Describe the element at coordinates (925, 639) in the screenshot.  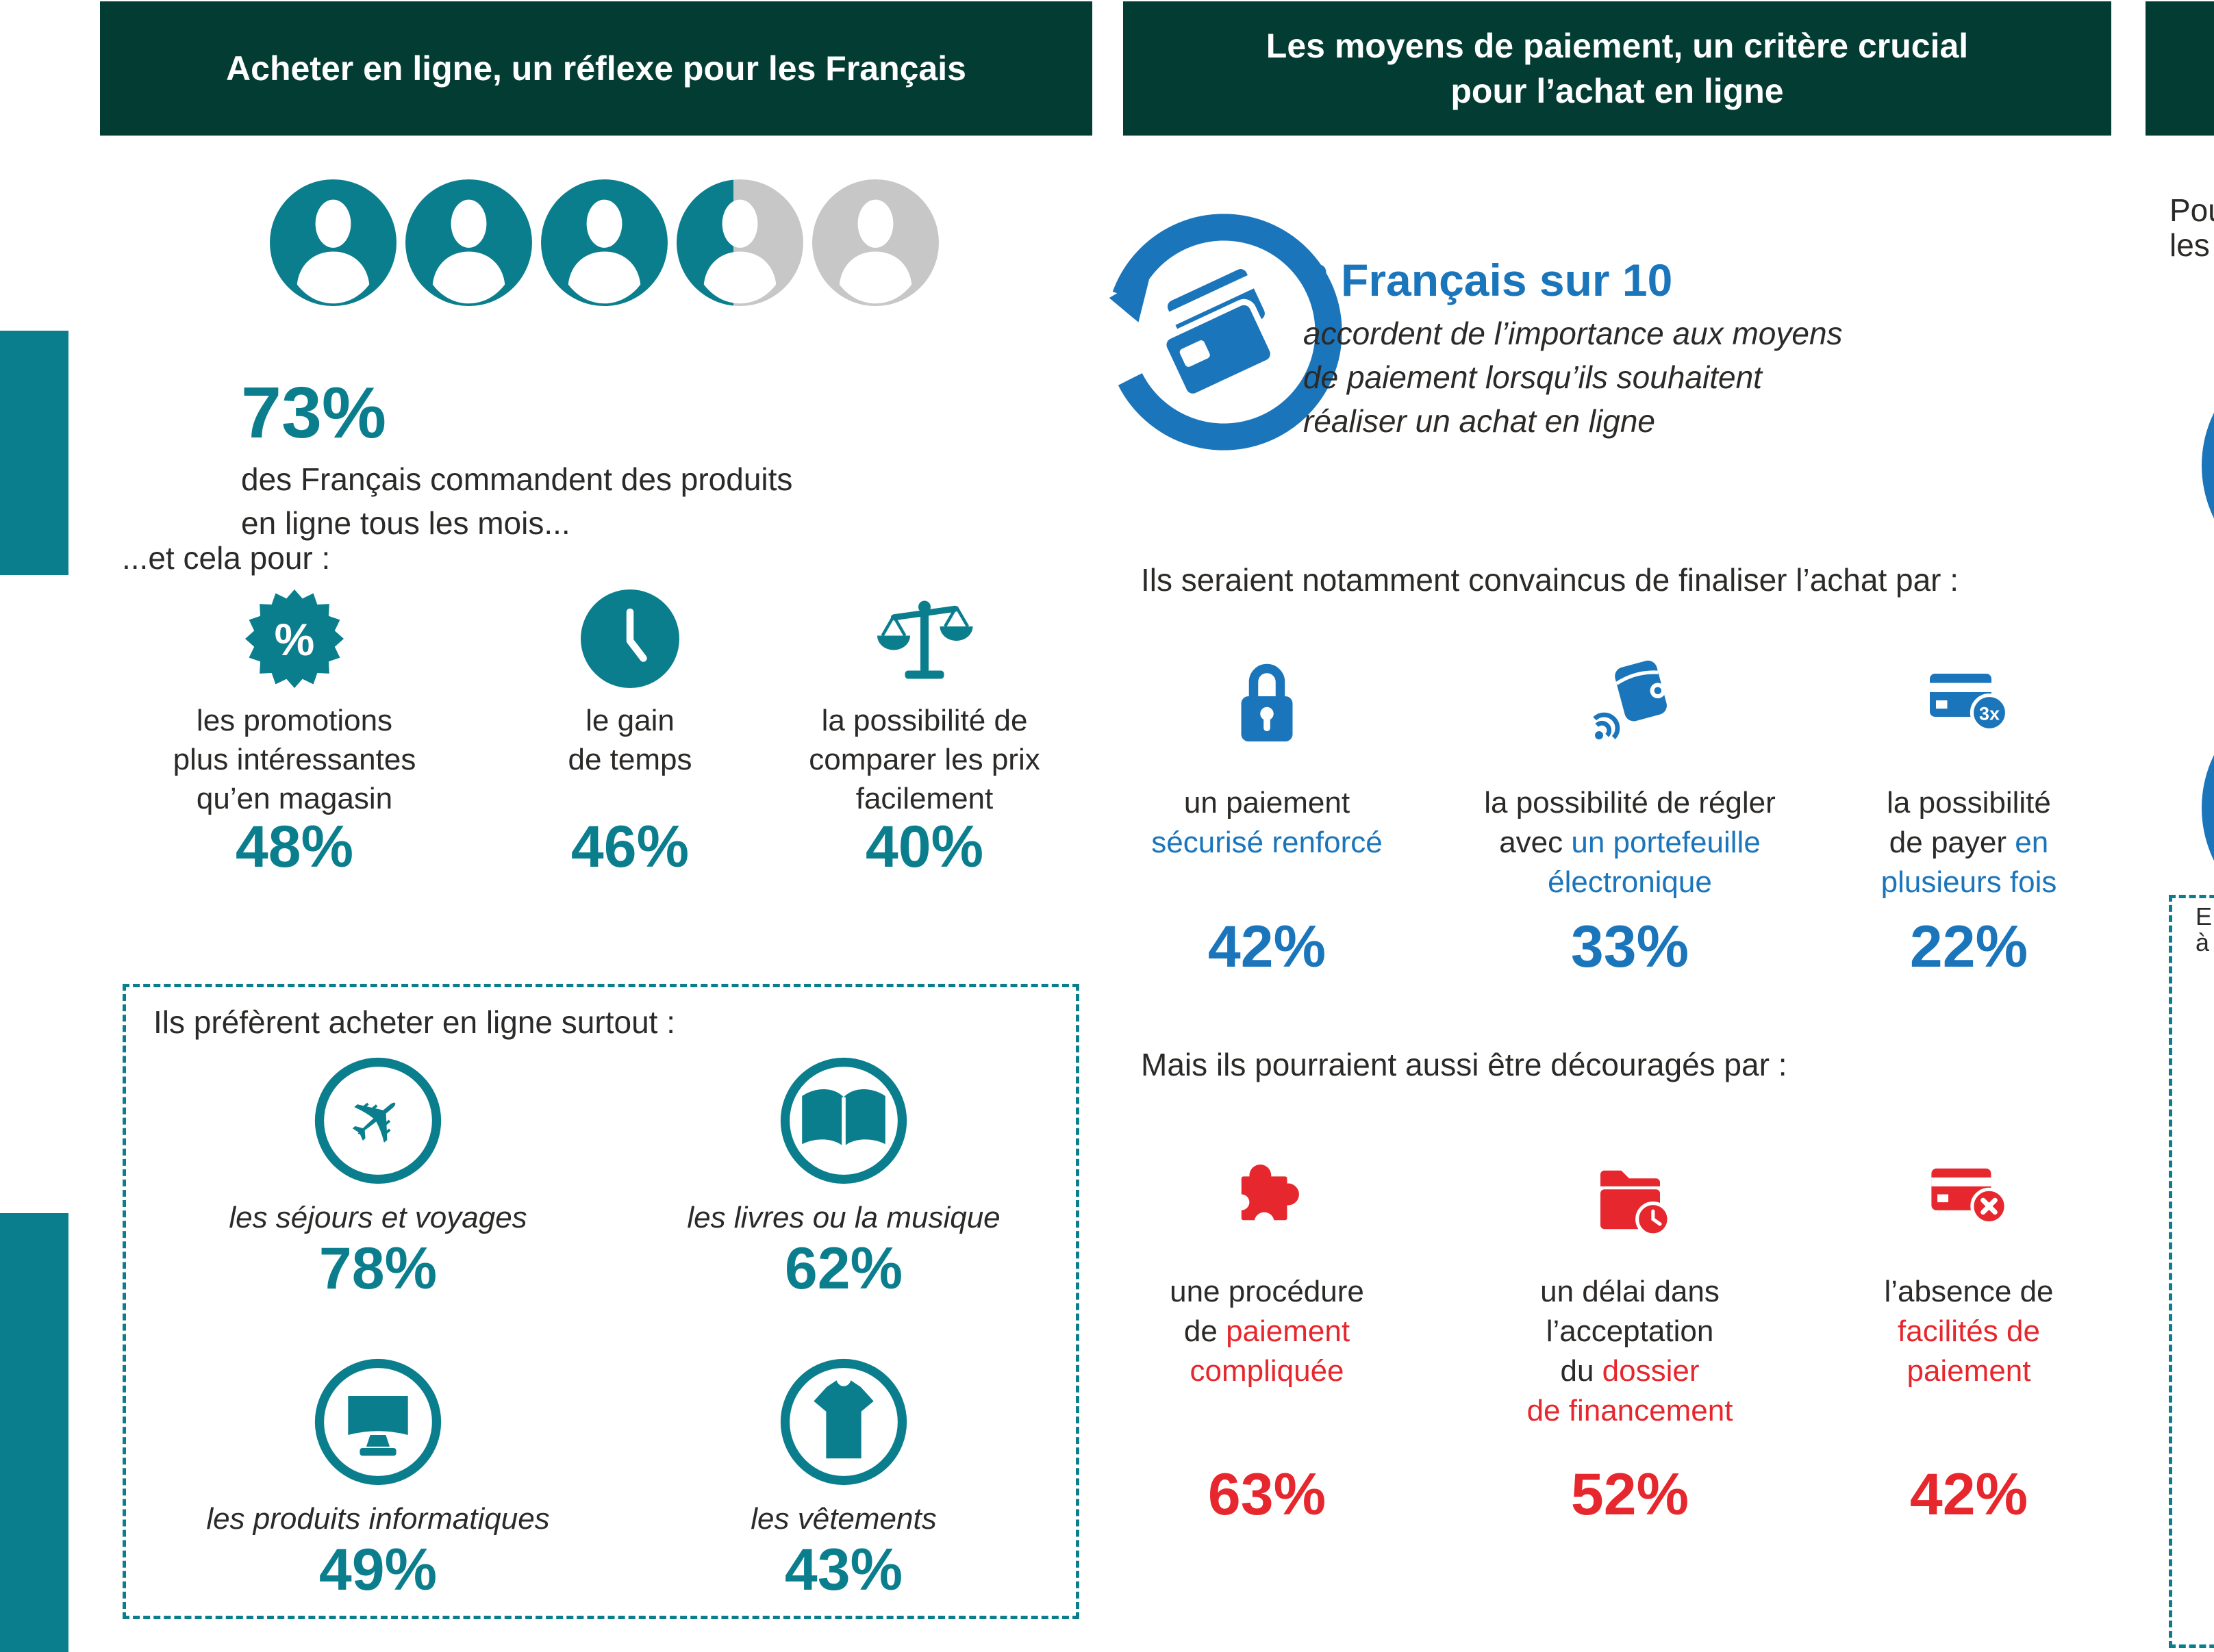
I see `scales-icon` at that location.